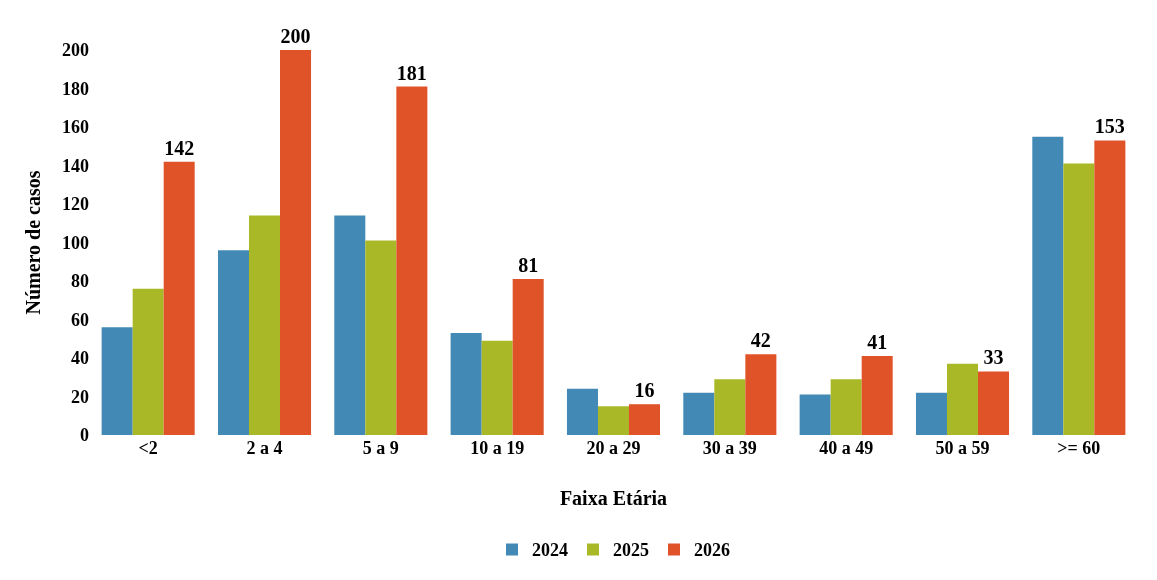 Image resolution: width=1157 pixels, height=580 pixels. Describe the element at coordinates (729, 448) in the screenshot. I see `x-tick-label: 30 a 39` at that location.